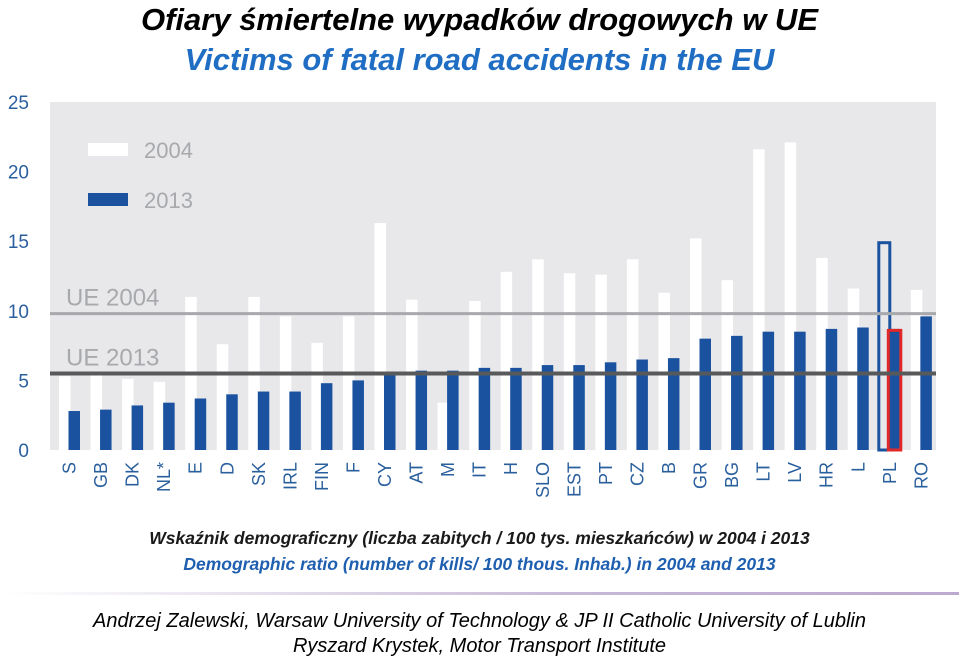 This screenshot has width=959, height=660. What do you see at coordinates (606, 473) in the screenshot?
I see `x-tick-label: PT` at bounding box center [606, 473].